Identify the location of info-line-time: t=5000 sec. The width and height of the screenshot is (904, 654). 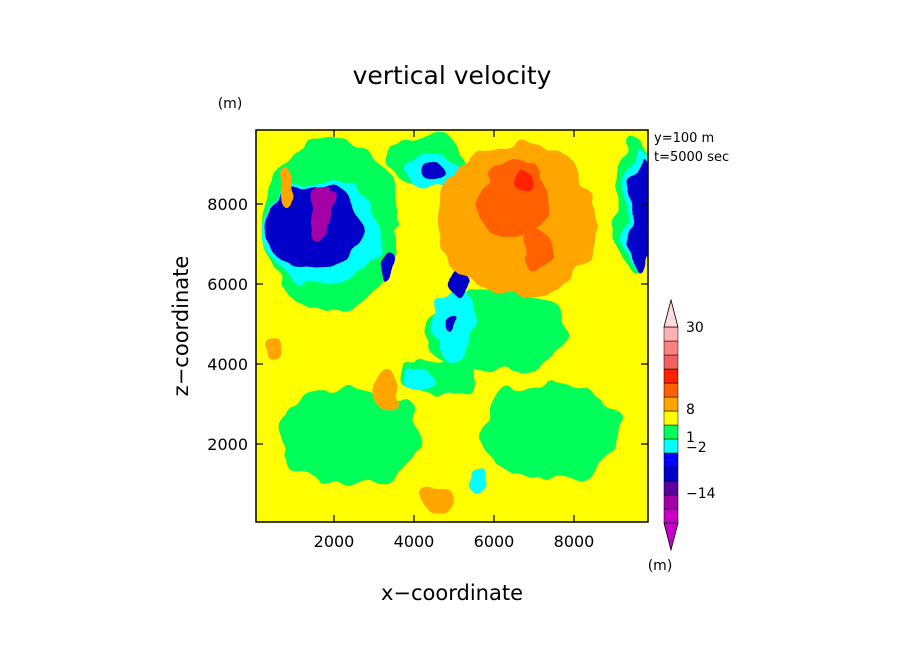
(691, 157).